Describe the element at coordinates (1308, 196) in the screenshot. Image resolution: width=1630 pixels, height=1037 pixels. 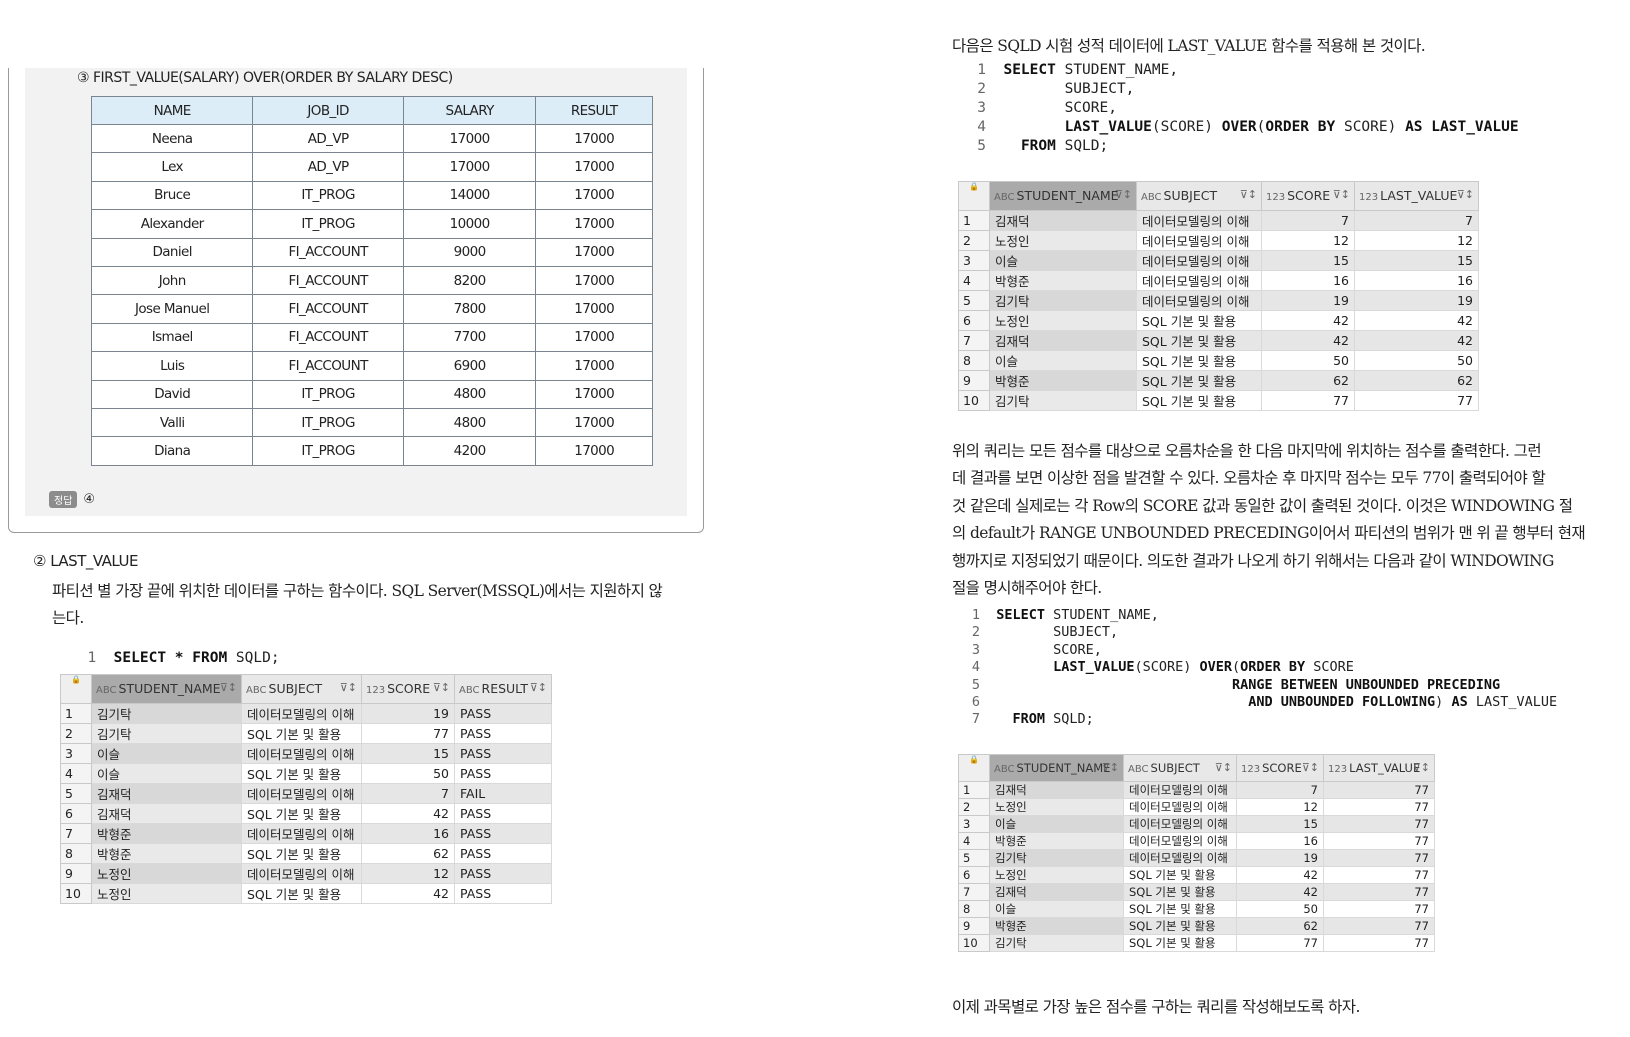
I see `grid-column-header: 123 SCORE ⊽↕` at that location.